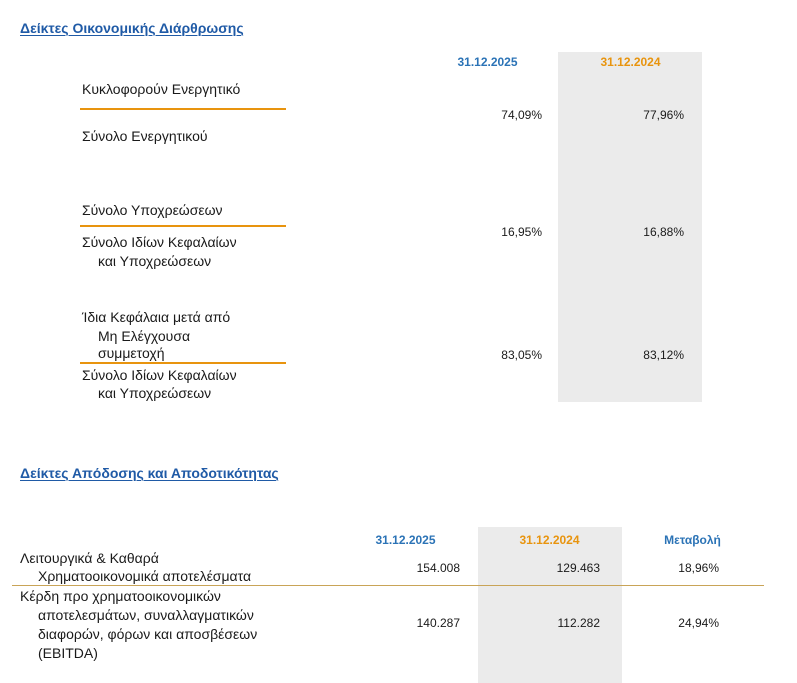 This screenshot has height=683, width=797. What do you see at coordinates (159, 375) in the screenshot?
I see `ratio3-denominator-line1: Σύνολο Ιδίων Κεφαλαίων` at bounding box center [159, 375].